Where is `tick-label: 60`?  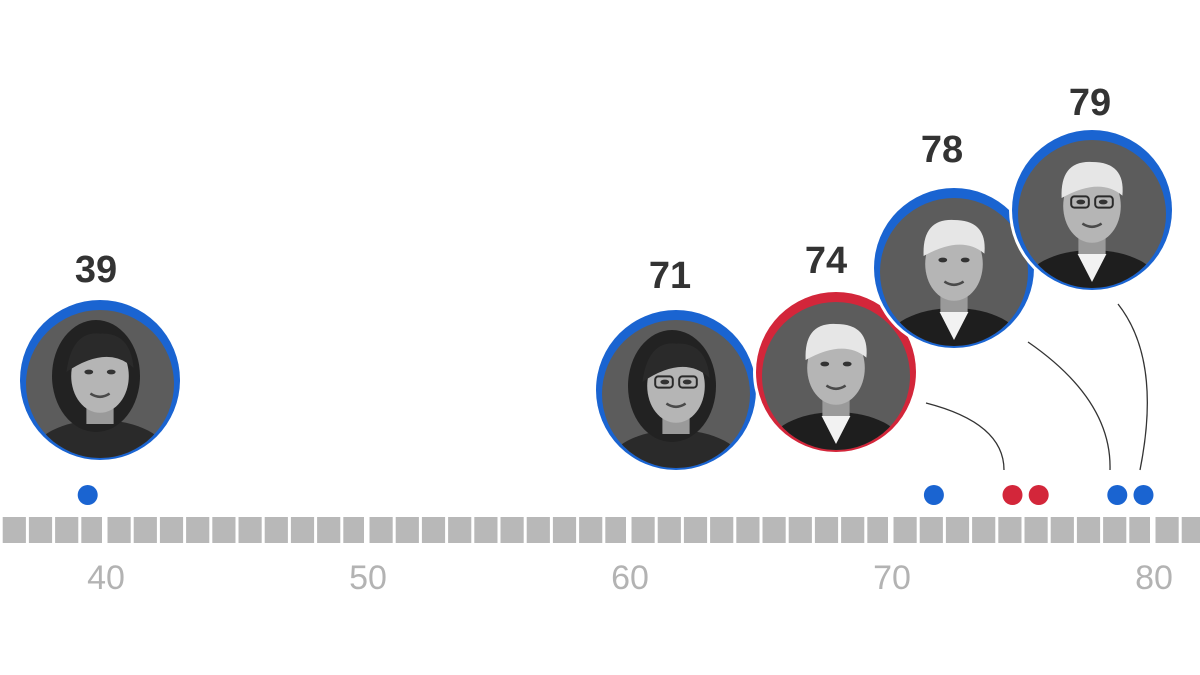
tick-label: 60 is located at coordinates (630, 578).